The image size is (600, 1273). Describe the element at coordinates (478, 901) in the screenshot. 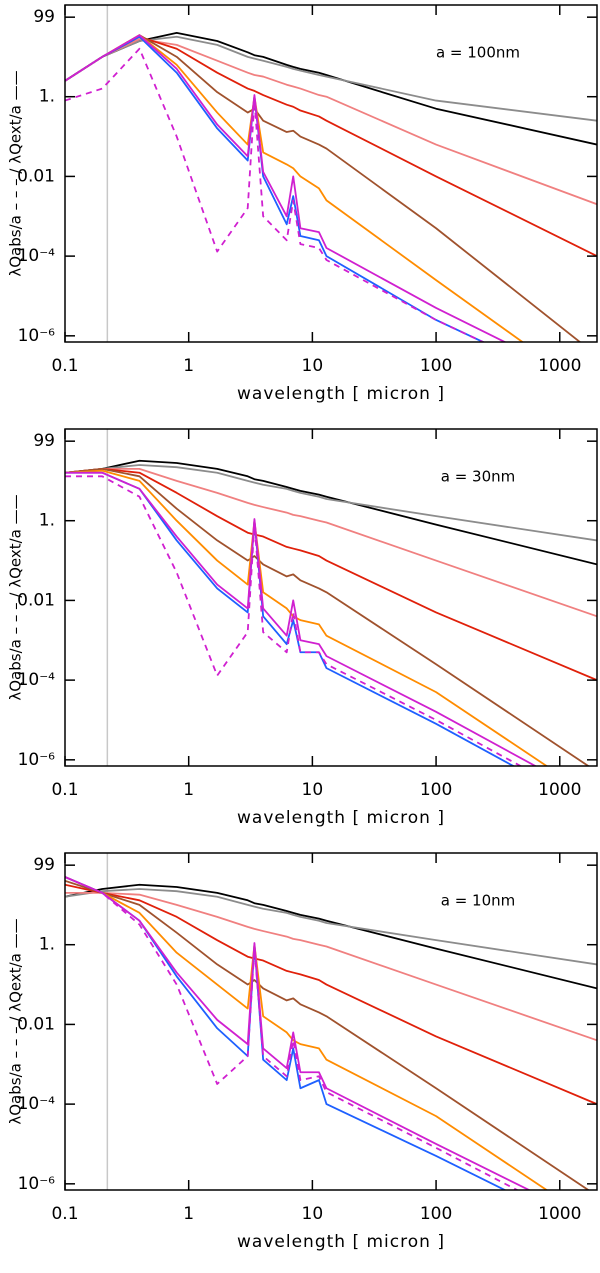

I see `annotation: a = 10nm` at that location.